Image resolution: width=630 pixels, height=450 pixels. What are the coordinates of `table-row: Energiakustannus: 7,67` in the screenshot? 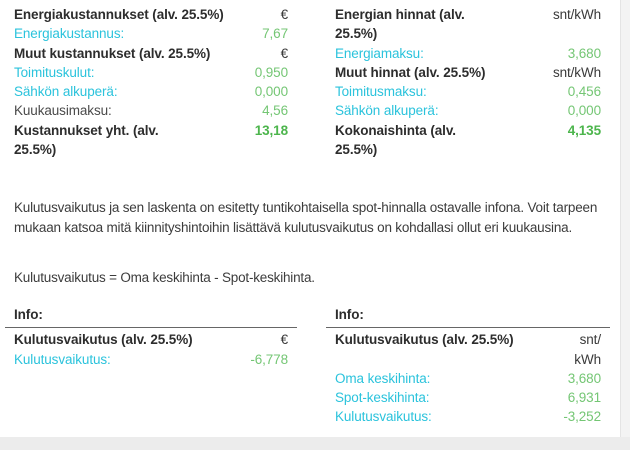 It's located at (151, 33).